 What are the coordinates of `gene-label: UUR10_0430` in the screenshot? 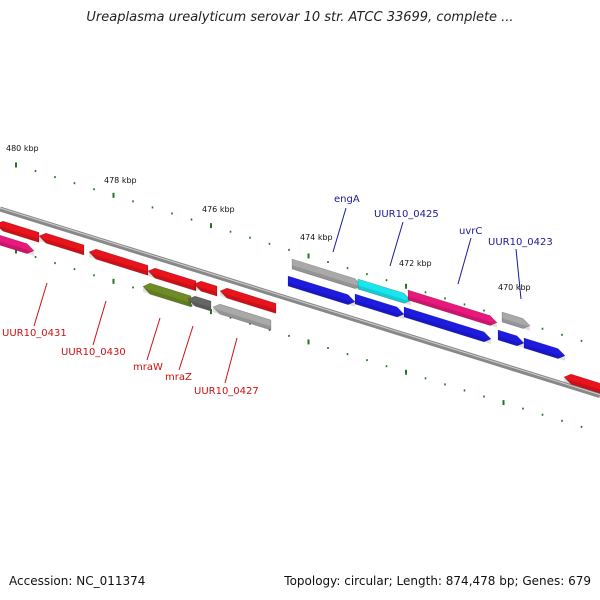 It's located at (93, 352).